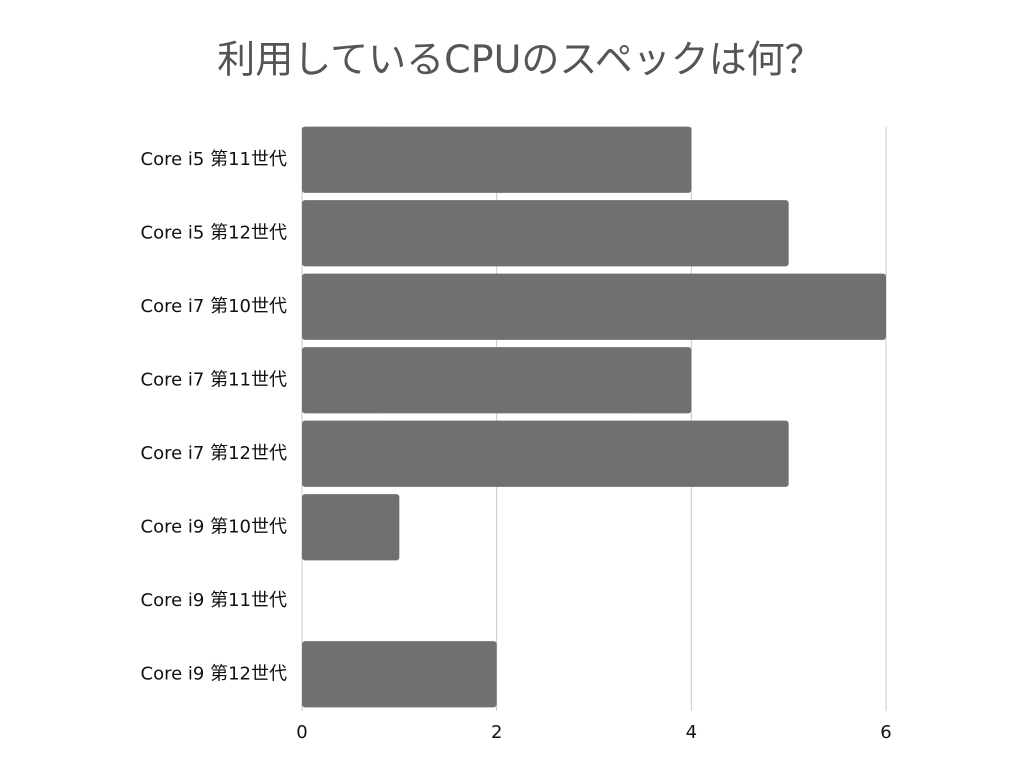  Describe the element at coordinates (301, 732) in the screenshot. I see `x-tick-label: 0` at that location.